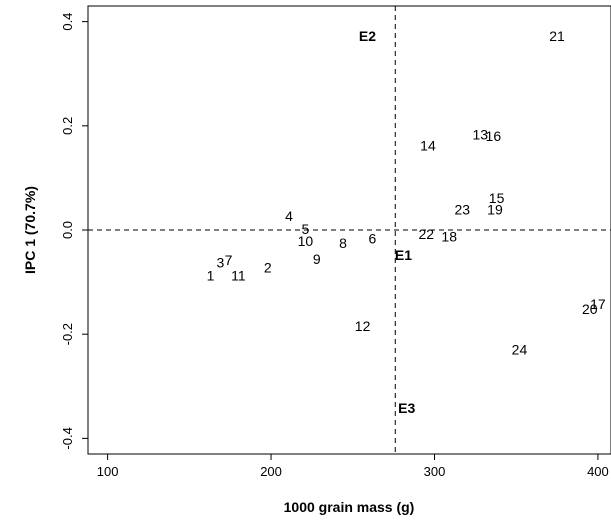 The height and width of the screenshot is (523, 611). Describe the element at coordinates (363, 326) in the screenshot. I see `point-label: 12` at that location.